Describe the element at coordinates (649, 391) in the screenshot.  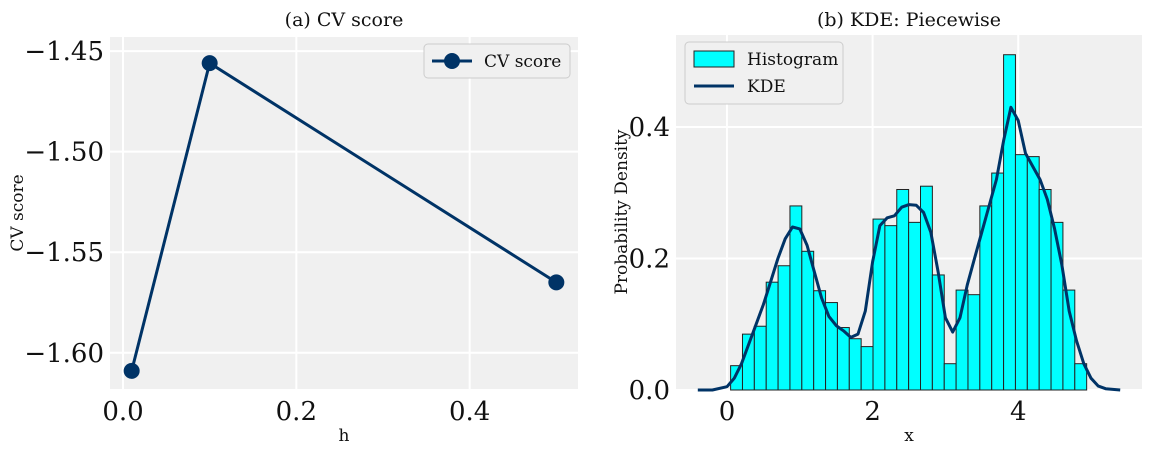
I see `y-tick-label: 0.0` at that location.